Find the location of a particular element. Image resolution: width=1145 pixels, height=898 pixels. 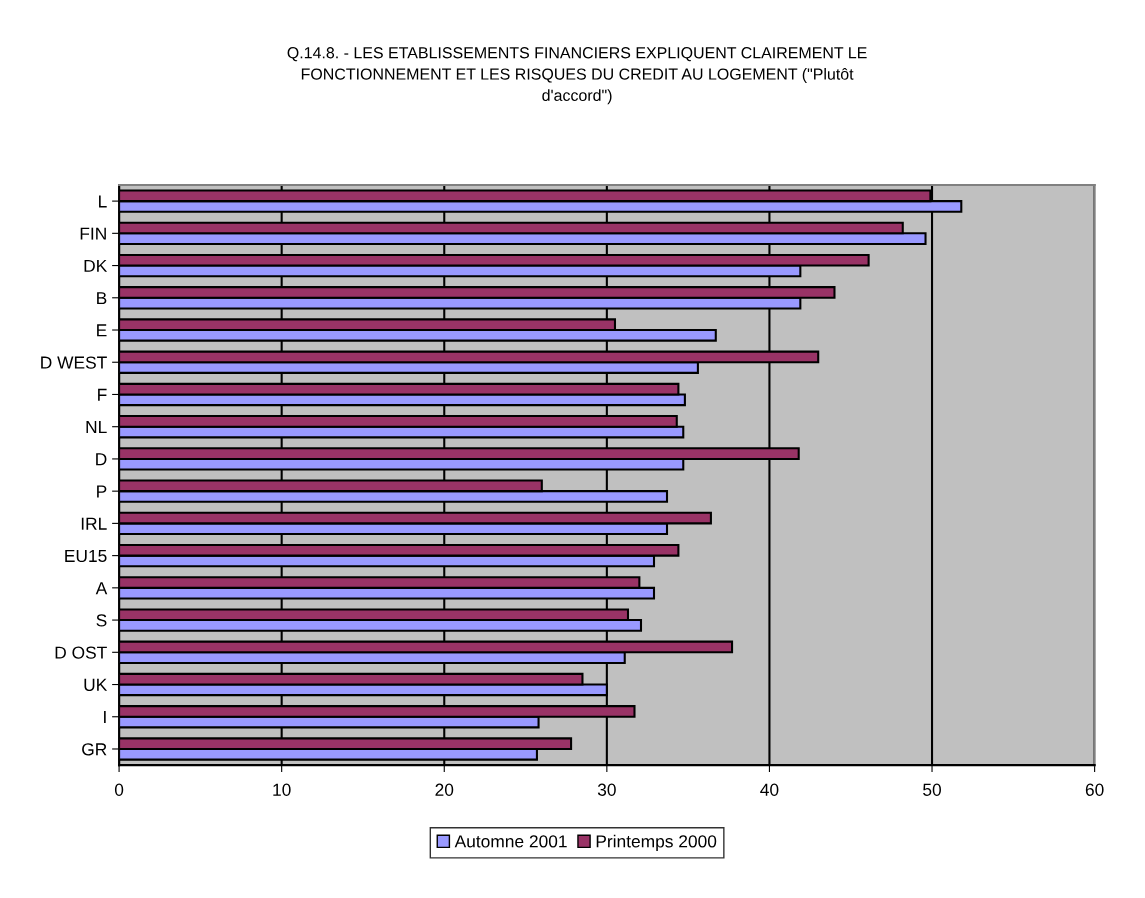

legend-label: Automne 2001 is located at coordinates (510, 841).